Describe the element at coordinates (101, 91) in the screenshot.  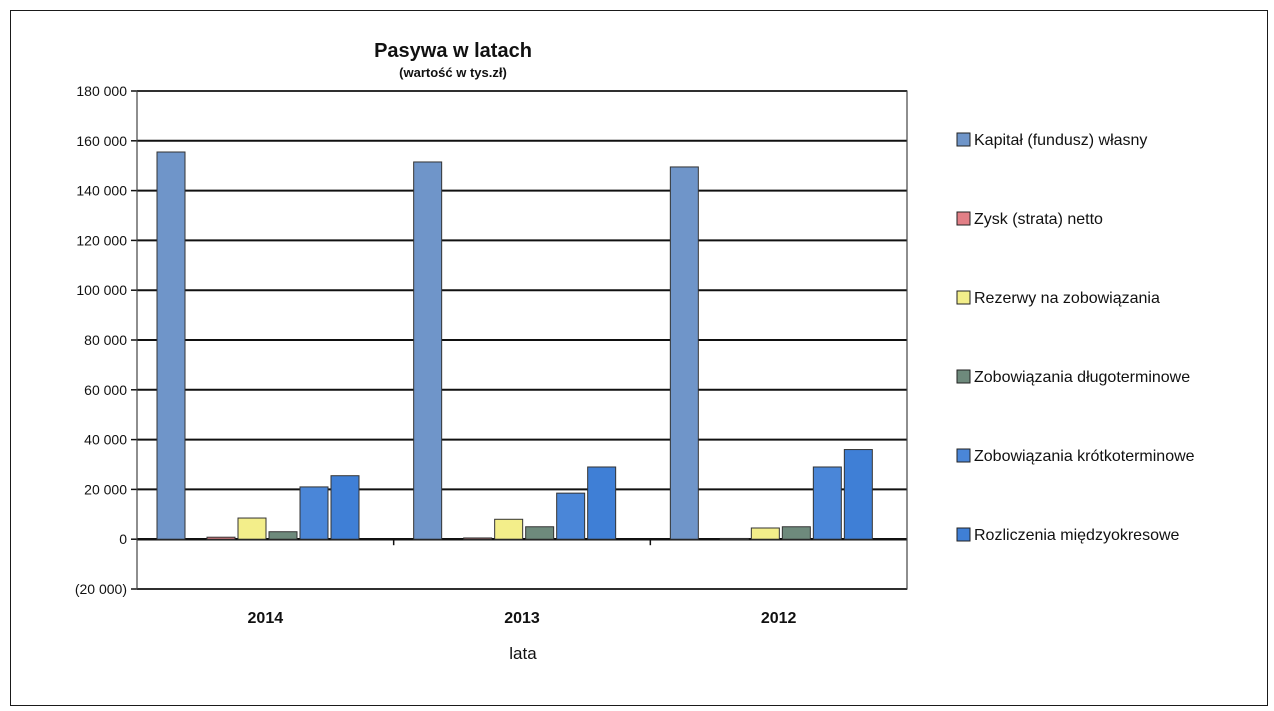
I see `y-tick-label: 180 000` at that location.